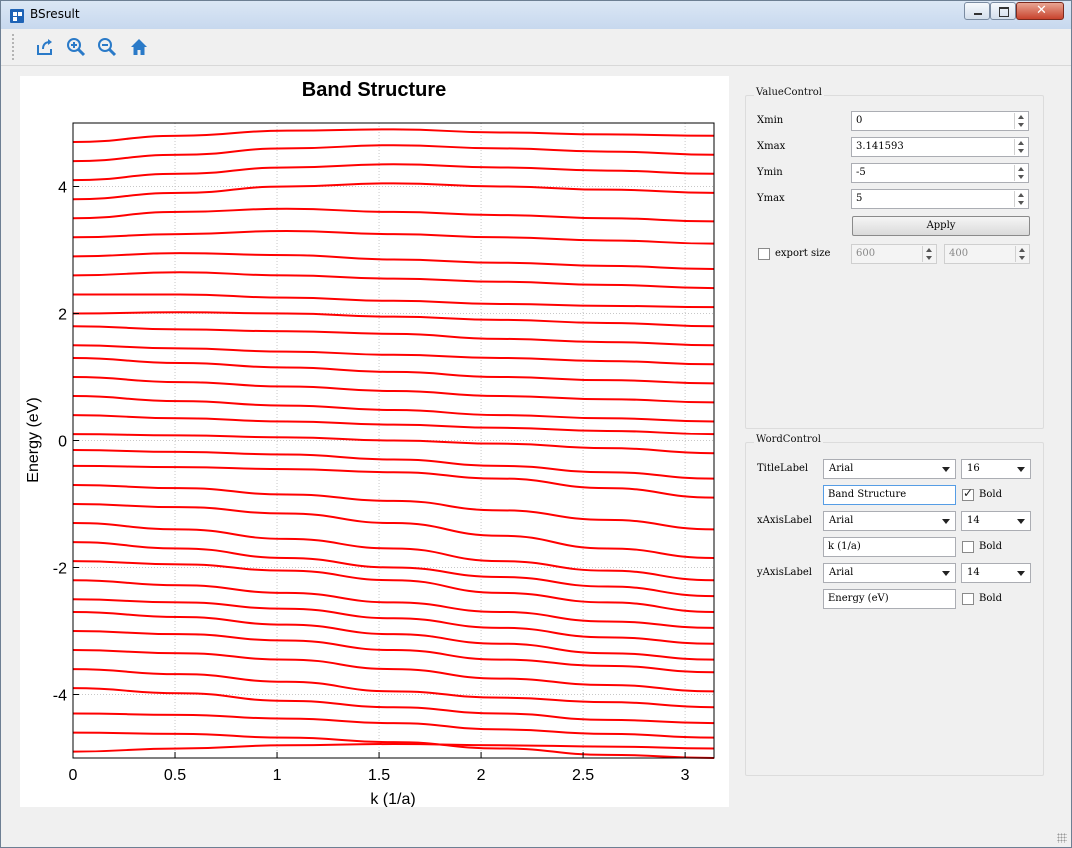 The width and height of the screenshot is (1072, 848). Describe the element at coordinates (536, 47) in the screenshot. I see `toolbar` at that location.